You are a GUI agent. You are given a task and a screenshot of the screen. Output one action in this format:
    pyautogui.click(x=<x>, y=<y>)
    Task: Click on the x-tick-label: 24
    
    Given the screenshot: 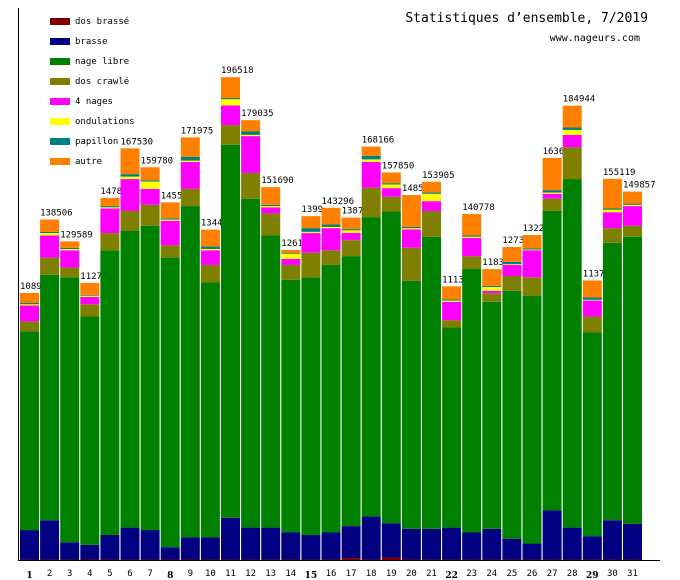 What is the action you would take?
    pyautogui.click(x=491, y=574)
    